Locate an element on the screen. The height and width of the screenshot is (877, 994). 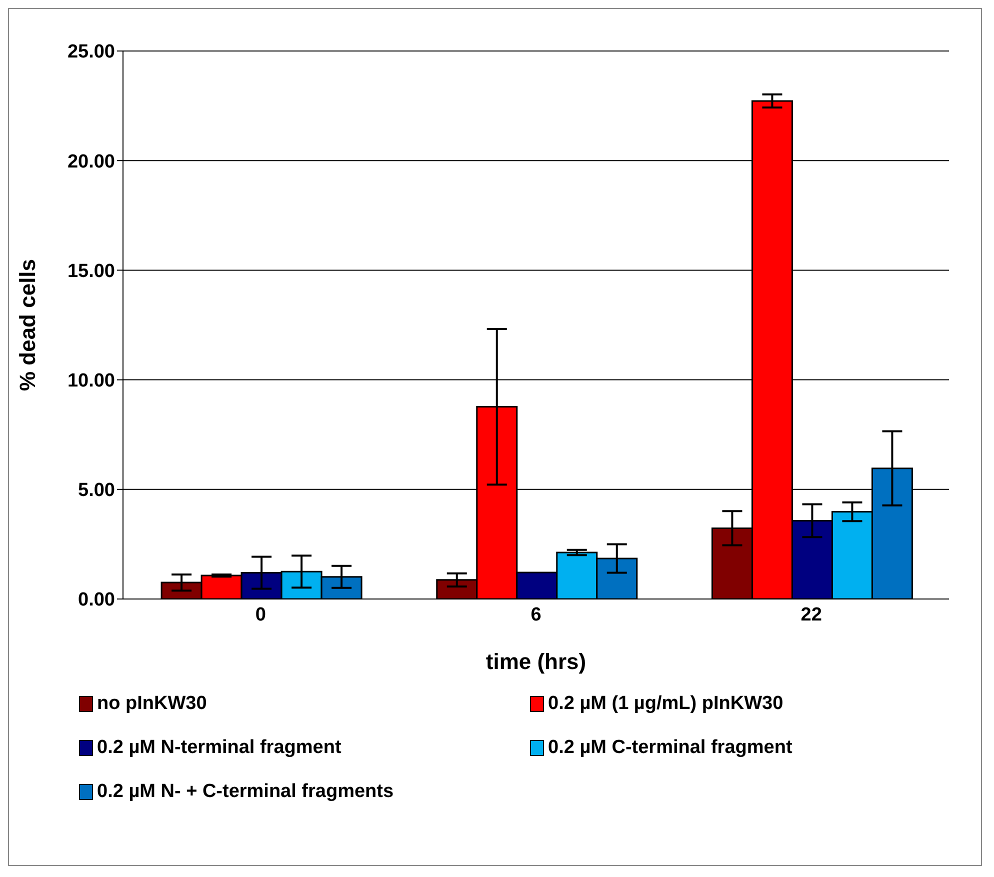
y-axis-title: % dead cells is located at coordinates (27, 325).